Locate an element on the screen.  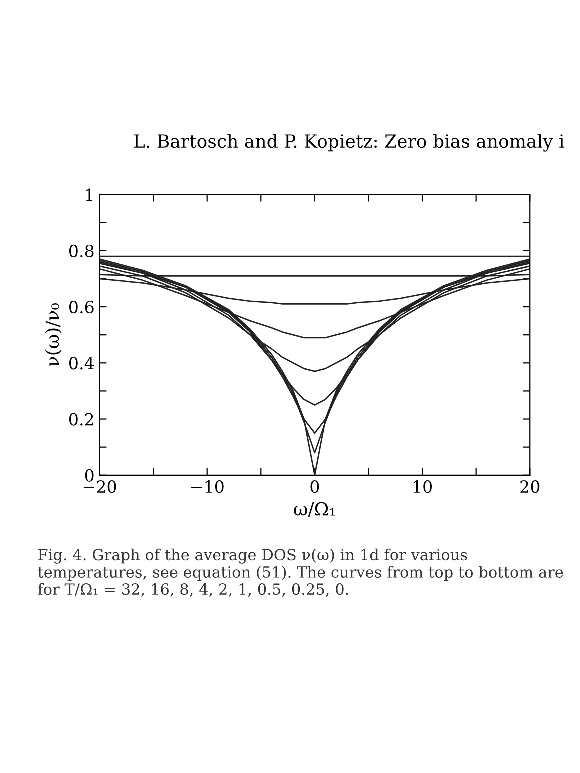
x-tick-label: −10 is located at coordinates (208, 487).